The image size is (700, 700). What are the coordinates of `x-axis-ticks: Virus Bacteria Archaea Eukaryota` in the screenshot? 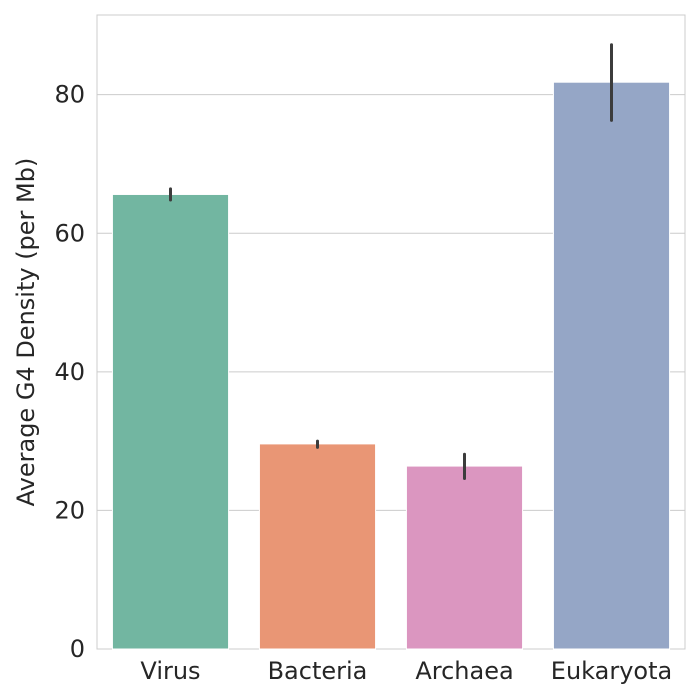 It's located at (406, 671).